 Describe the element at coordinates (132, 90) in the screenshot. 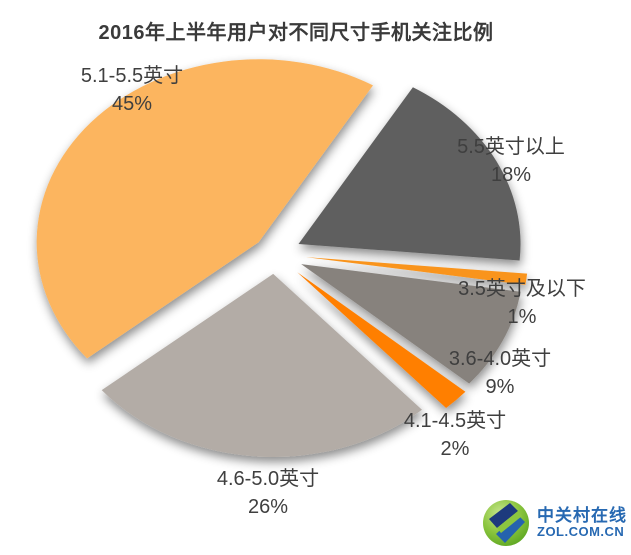

I see `slice-label-5.1-5.5英寸: 5.1-5.5英寸 45%` at that location.